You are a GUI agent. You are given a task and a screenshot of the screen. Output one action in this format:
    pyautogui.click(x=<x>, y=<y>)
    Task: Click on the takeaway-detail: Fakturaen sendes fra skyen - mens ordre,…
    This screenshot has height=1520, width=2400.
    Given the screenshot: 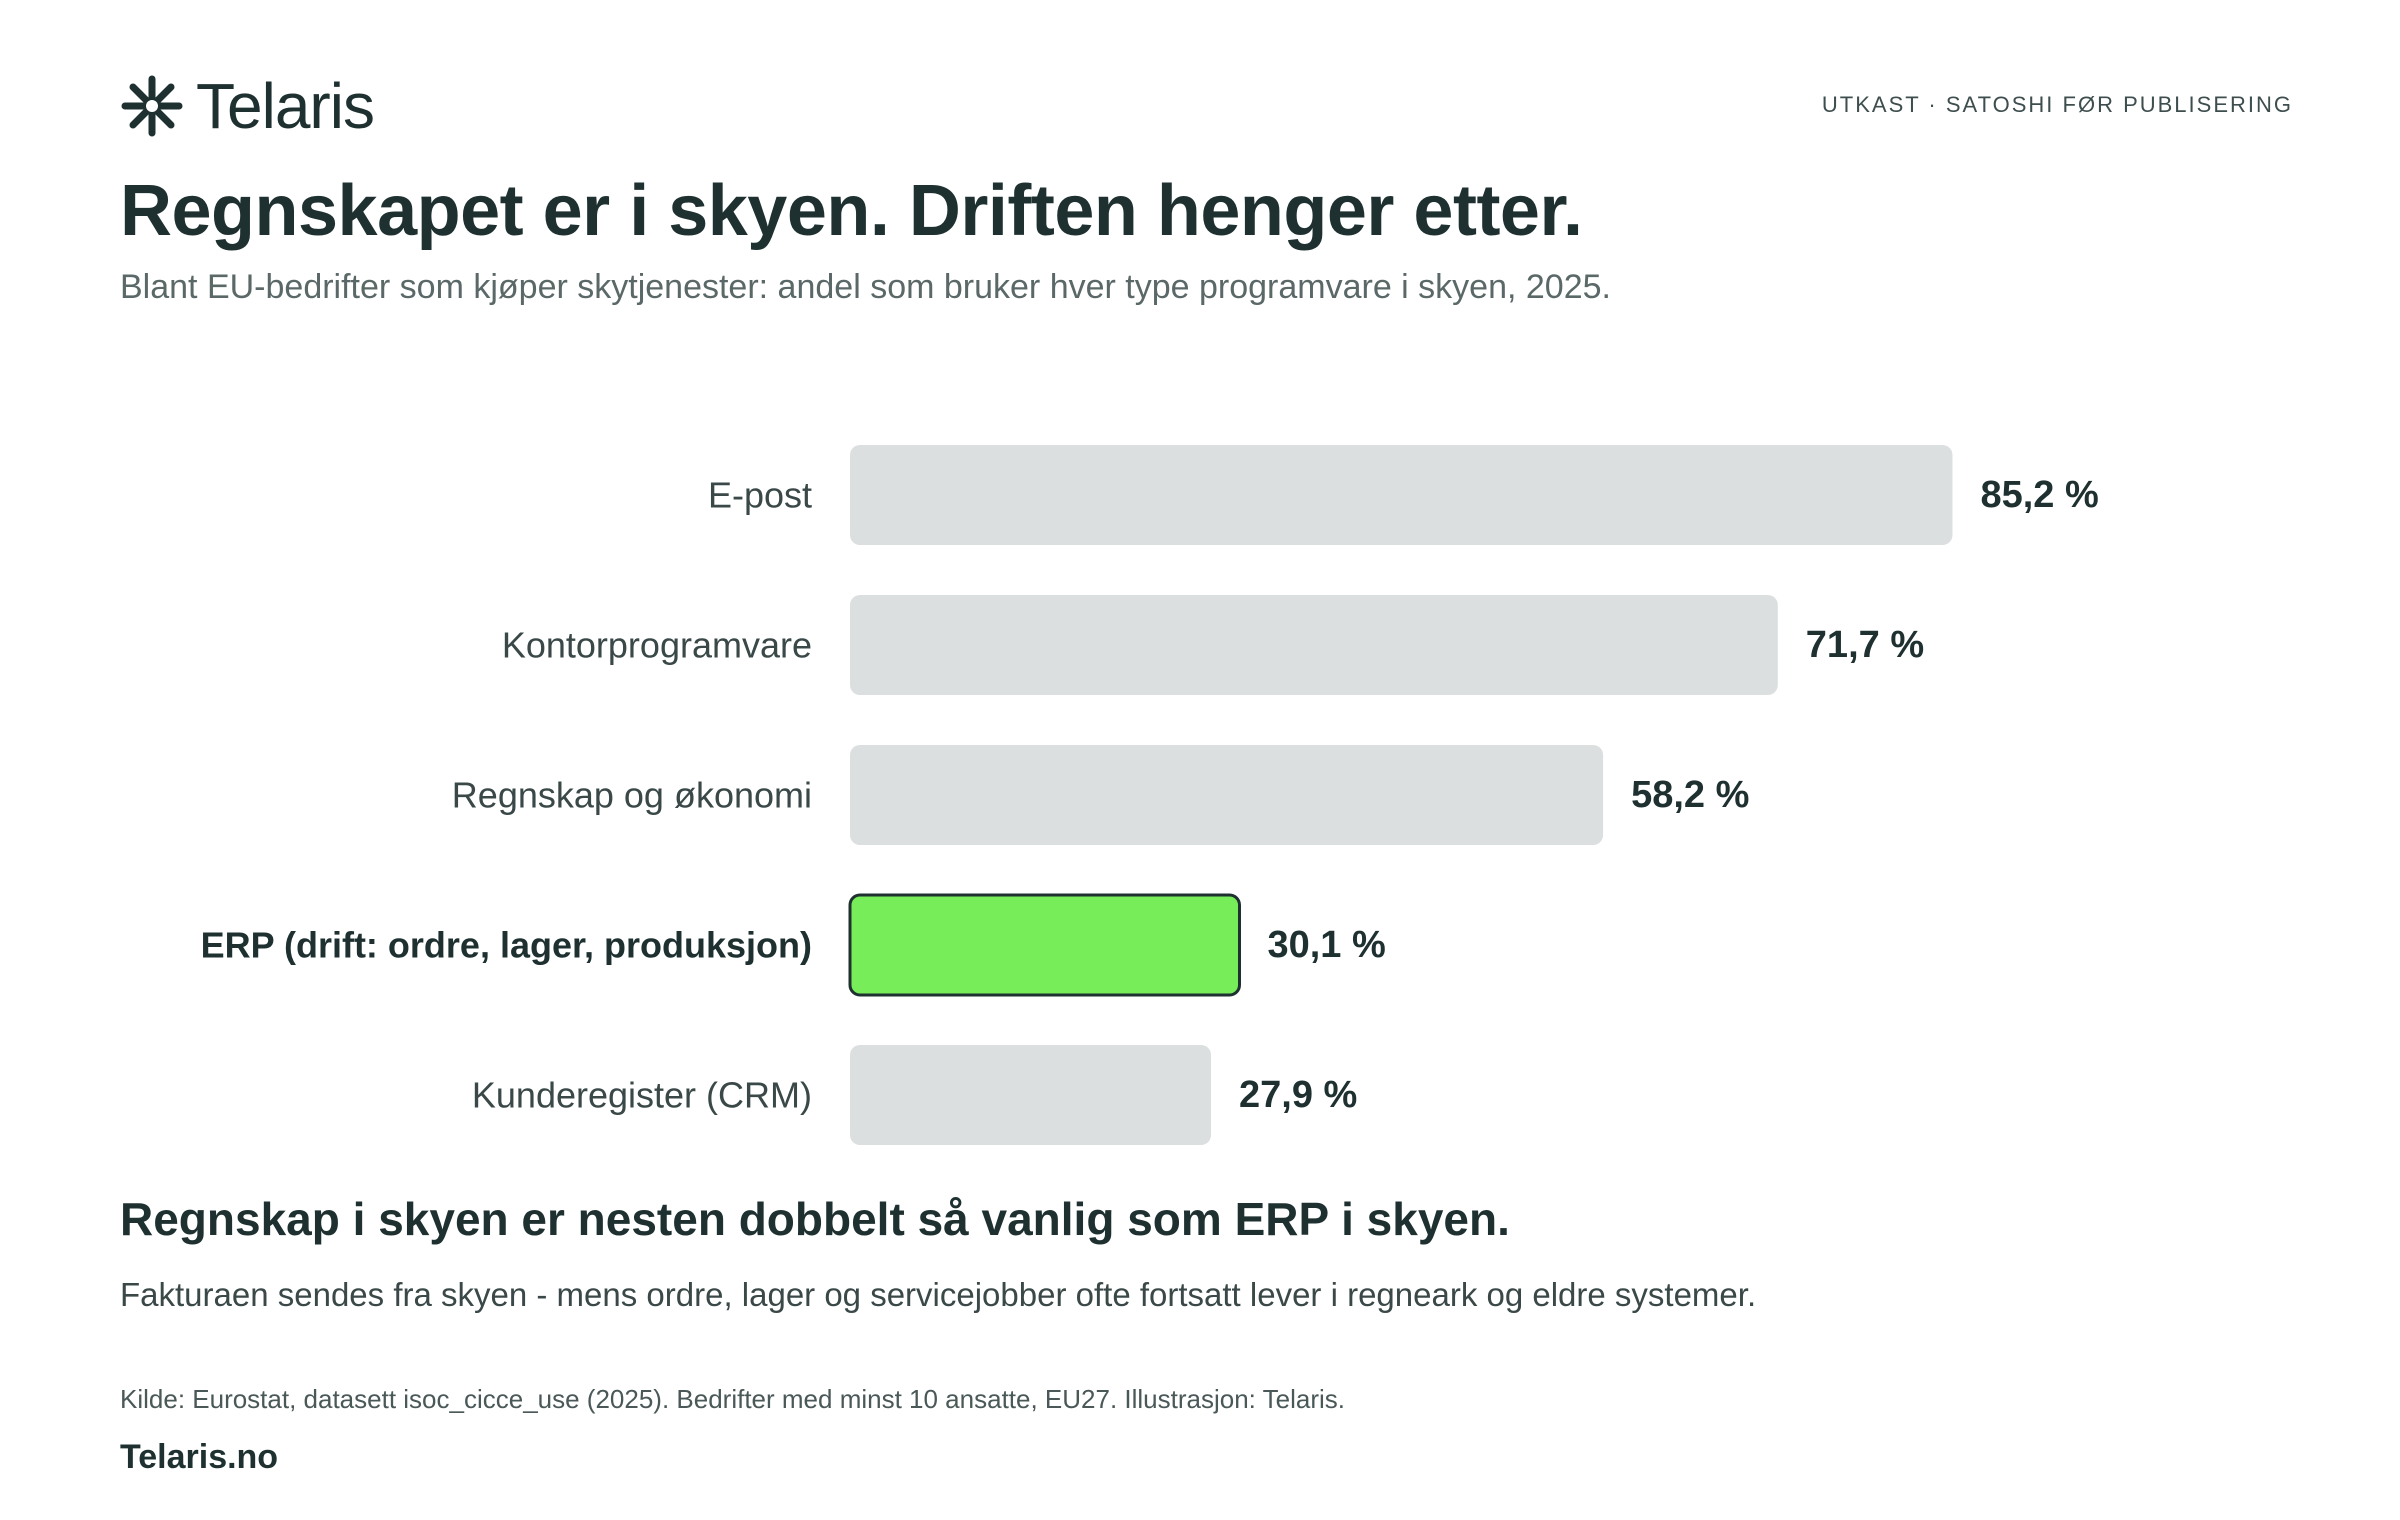 What is the action you would take?
    pyautogui.click(x=938, y=1294)
    